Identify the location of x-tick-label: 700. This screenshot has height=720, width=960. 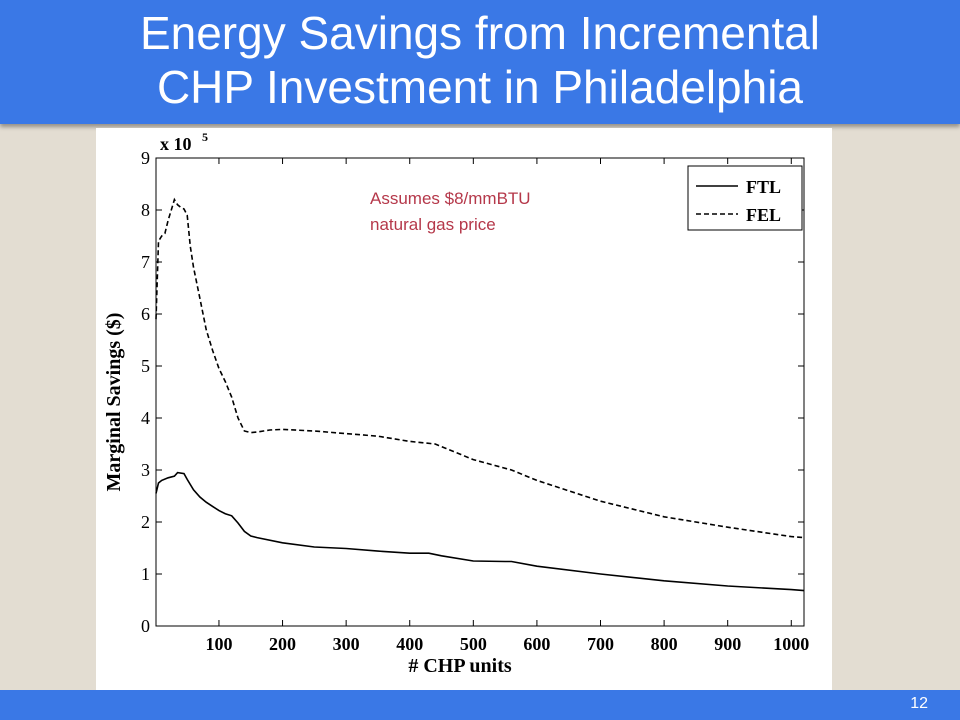
(600, 644).